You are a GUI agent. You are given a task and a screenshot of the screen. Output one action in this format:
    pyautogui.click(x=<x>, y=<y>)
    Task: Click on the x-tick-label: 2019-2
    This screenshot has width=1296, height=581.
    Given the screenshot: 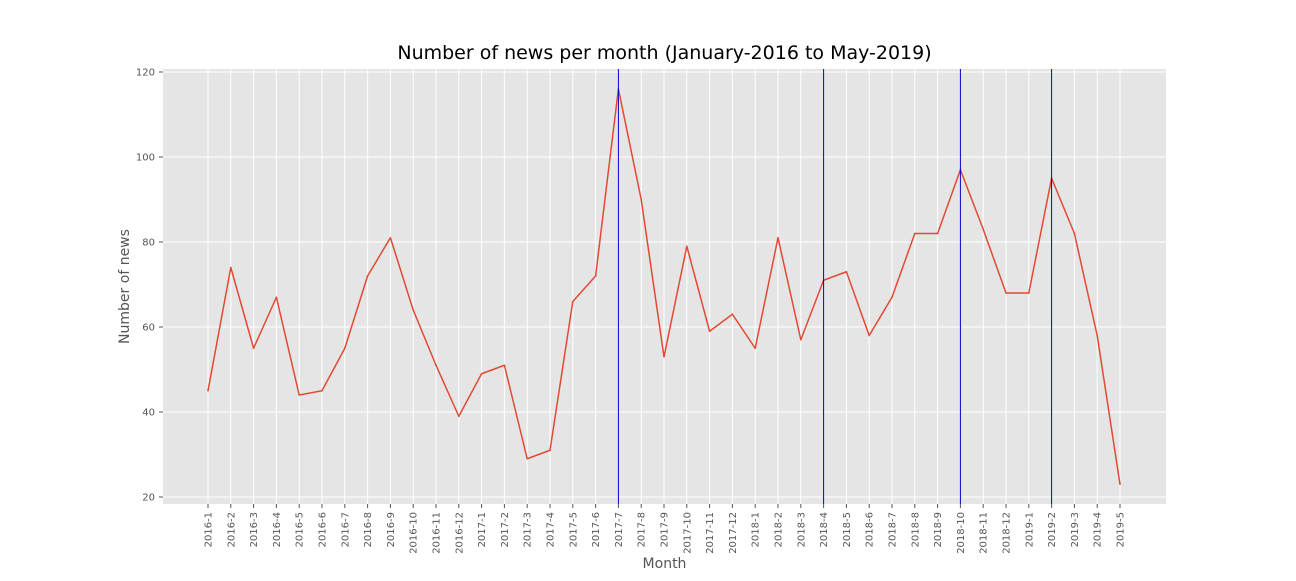 What is the action you would take?
    pyautogui.click(x=1052, y=529)
    